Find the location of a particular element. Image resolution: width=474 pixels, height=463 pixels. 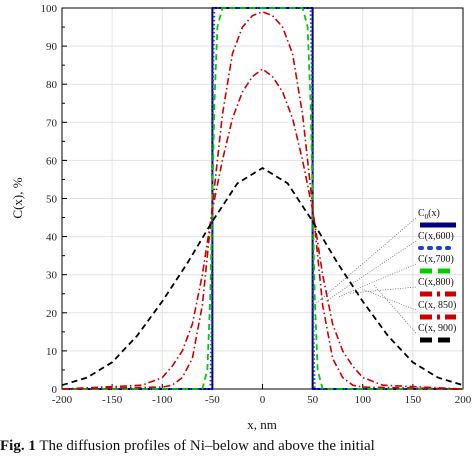

y-tick-label: 20 is located at coordinates (52, 314).